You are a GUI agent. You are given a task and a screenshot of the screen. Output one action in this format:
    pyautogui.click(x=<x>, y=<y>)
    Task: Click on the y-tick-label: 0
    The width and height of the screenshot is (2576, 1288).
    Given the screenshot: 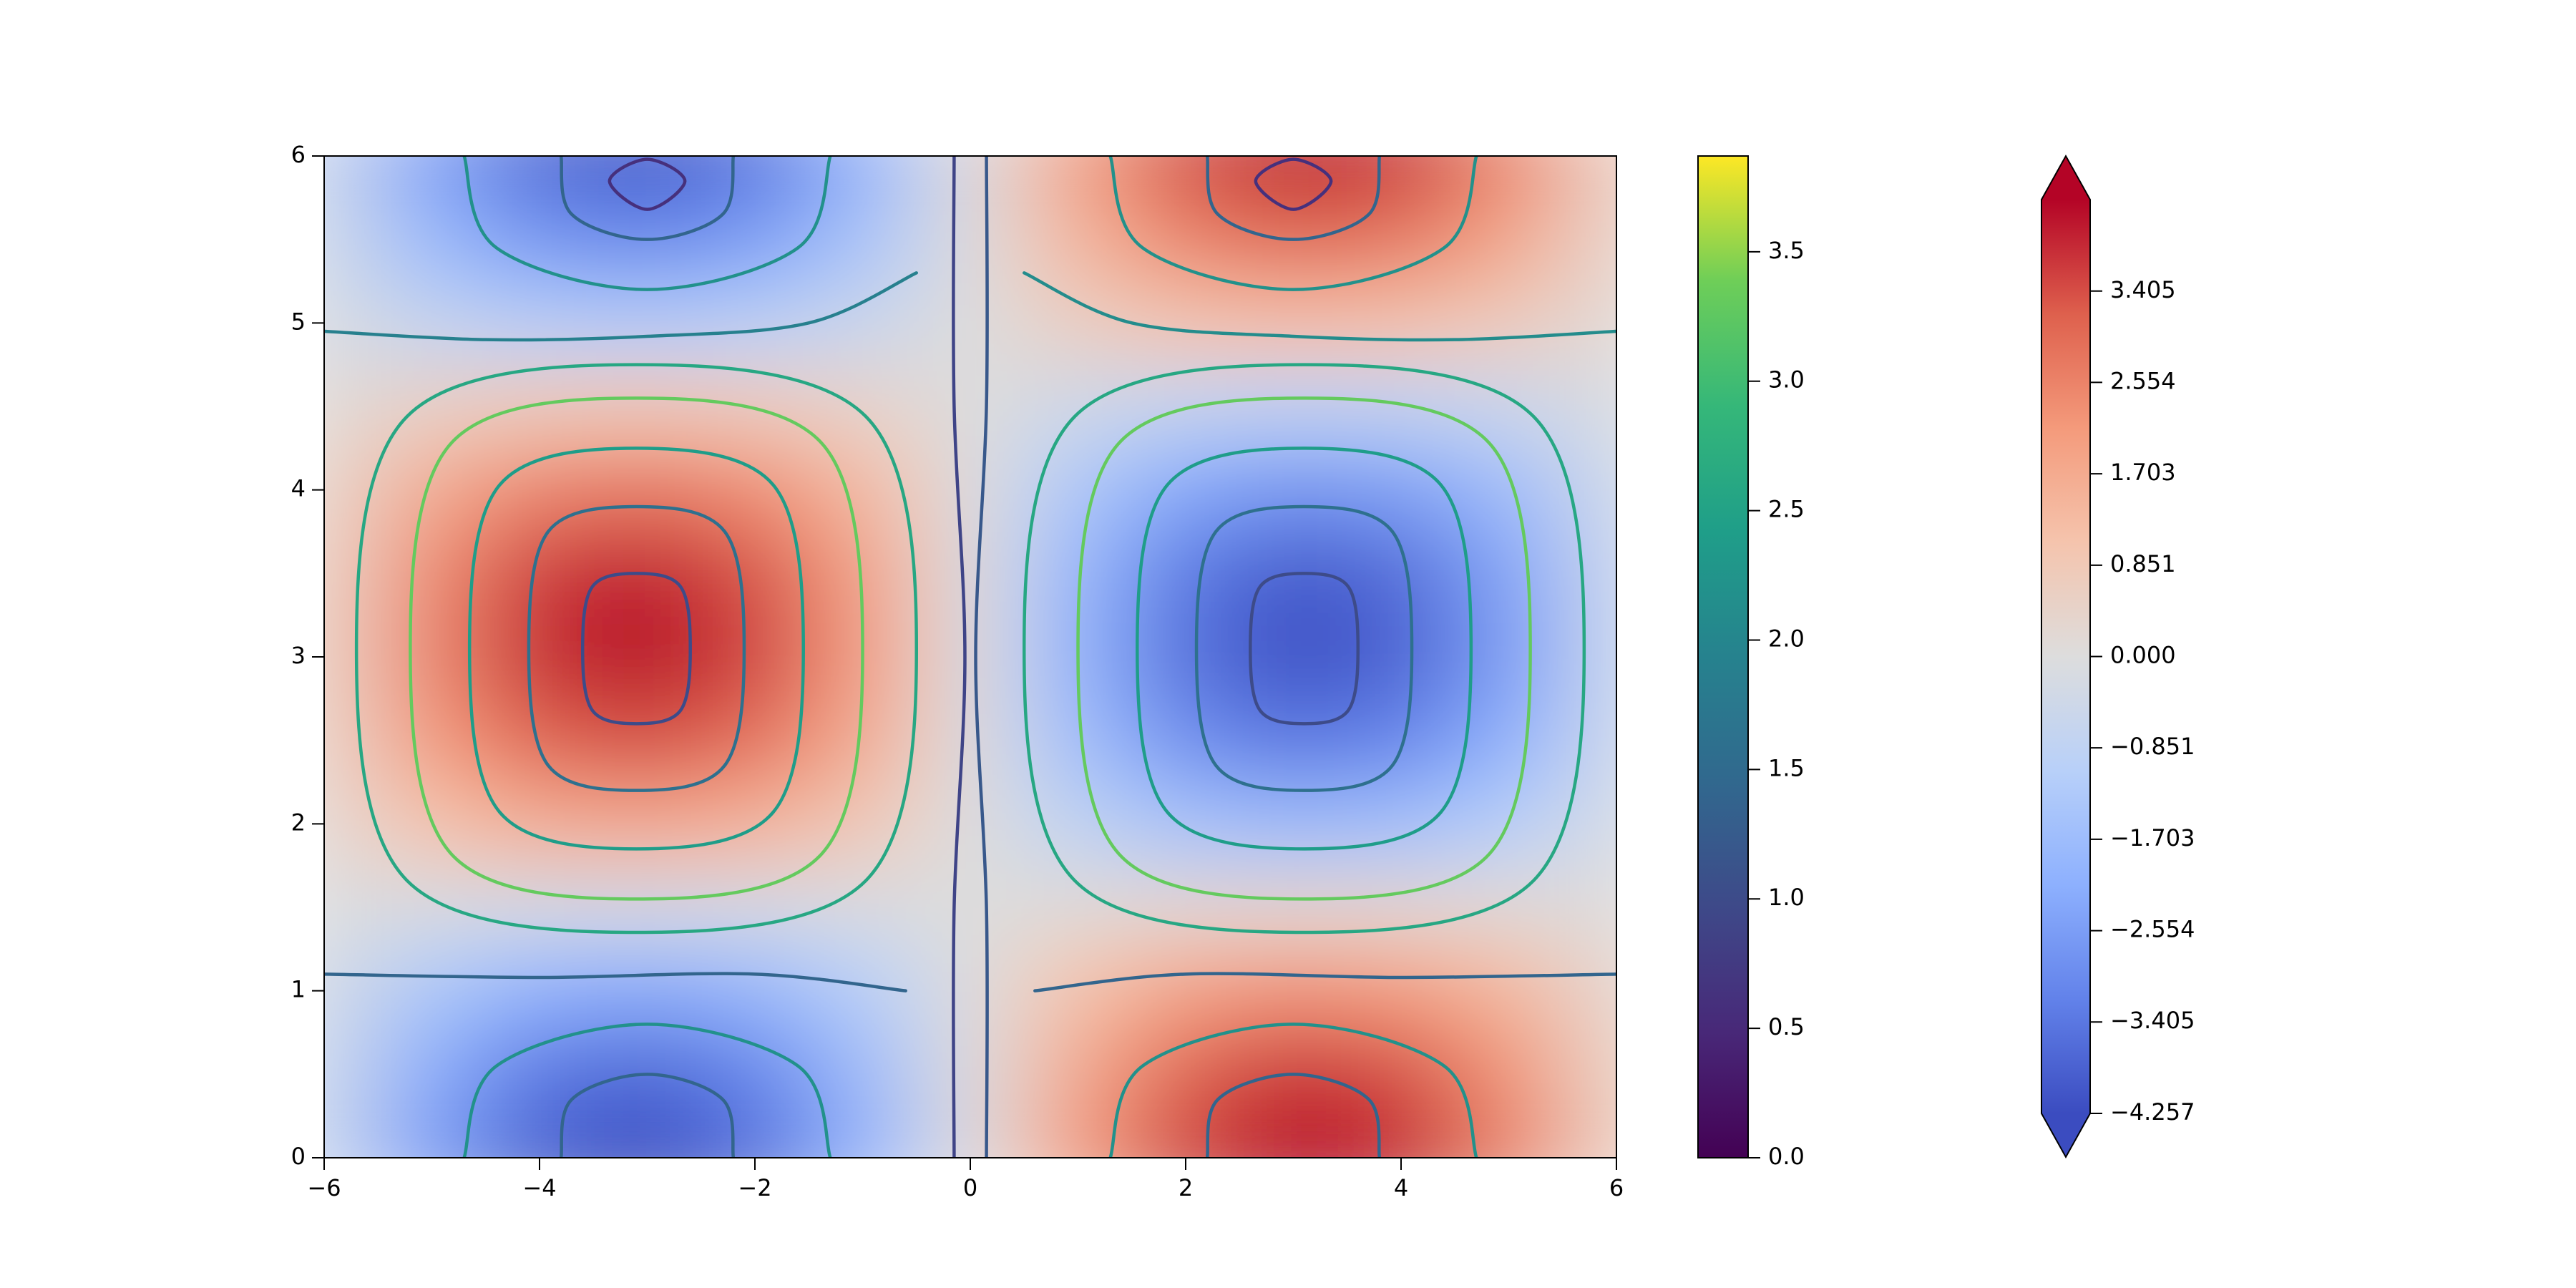 What is the action you would take?
    pyautogui.click(x=298, y=1156)
    